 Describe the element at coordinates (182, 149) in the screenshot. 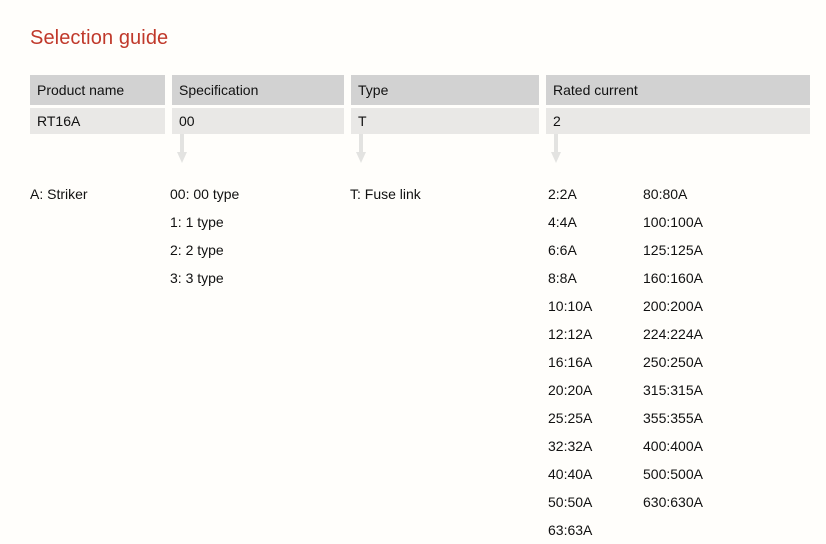

I see `arrow-down-icon-specification` at that location.